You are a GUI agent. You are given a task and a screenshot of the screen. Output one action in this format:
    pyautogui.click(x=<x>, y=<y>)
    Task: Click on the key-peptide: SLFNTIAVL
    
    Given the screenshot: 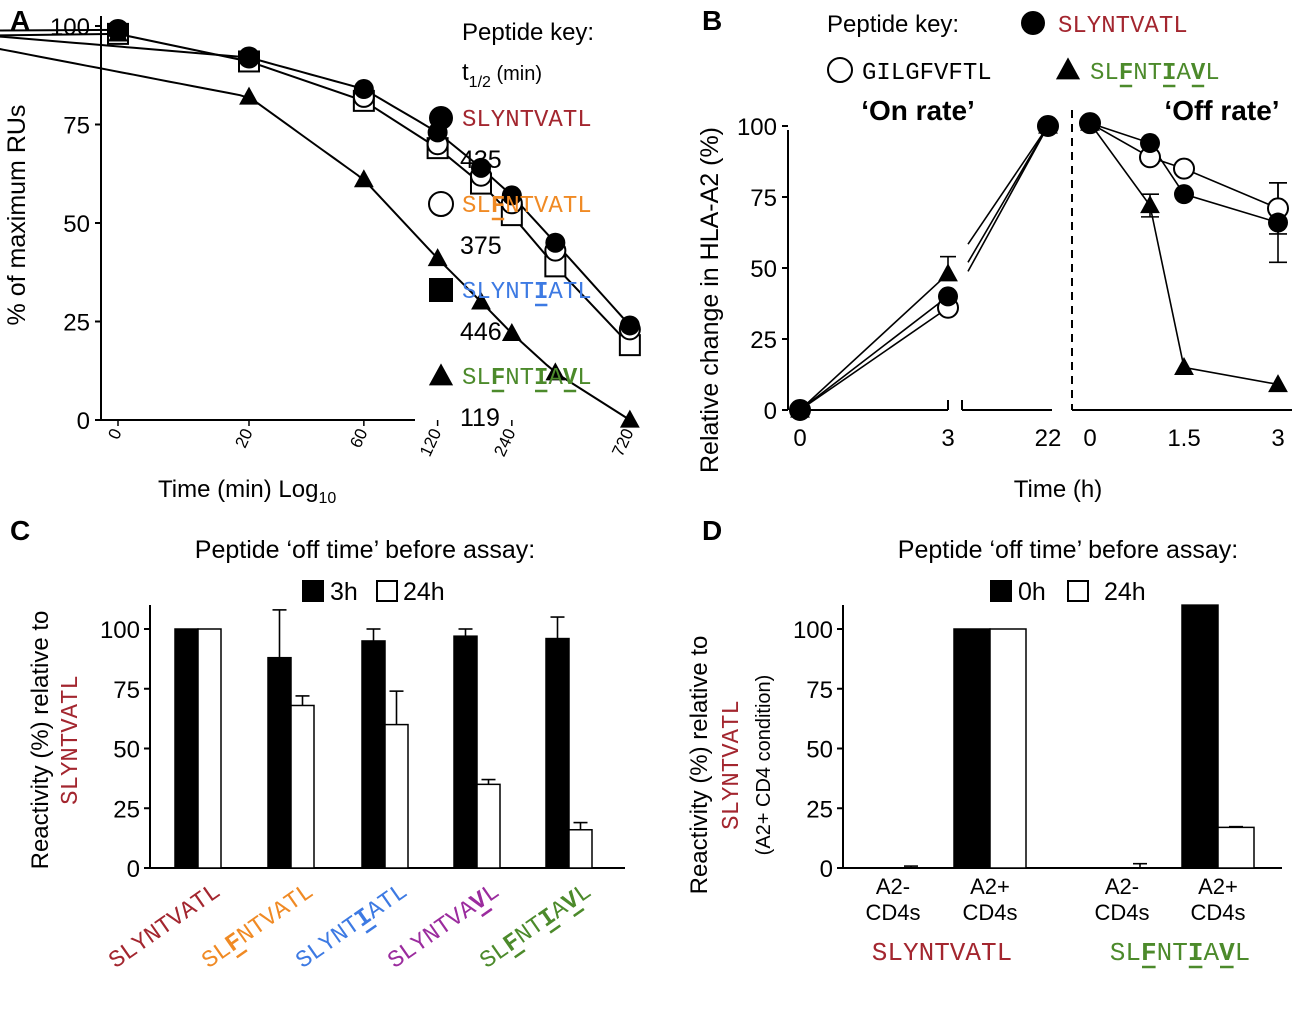 What is the action you would take?
    pyautogui.click(x=527, y=378)
    